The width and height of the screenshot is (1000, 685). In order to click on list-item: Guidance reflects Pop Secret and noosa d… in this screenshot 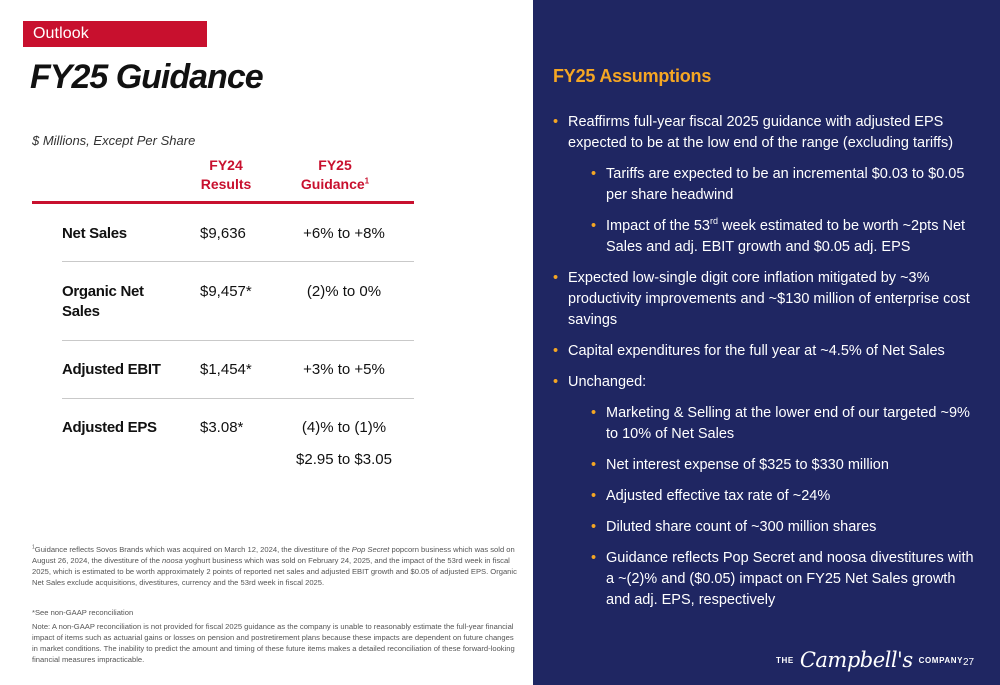, I will do `click(768, 579)`.